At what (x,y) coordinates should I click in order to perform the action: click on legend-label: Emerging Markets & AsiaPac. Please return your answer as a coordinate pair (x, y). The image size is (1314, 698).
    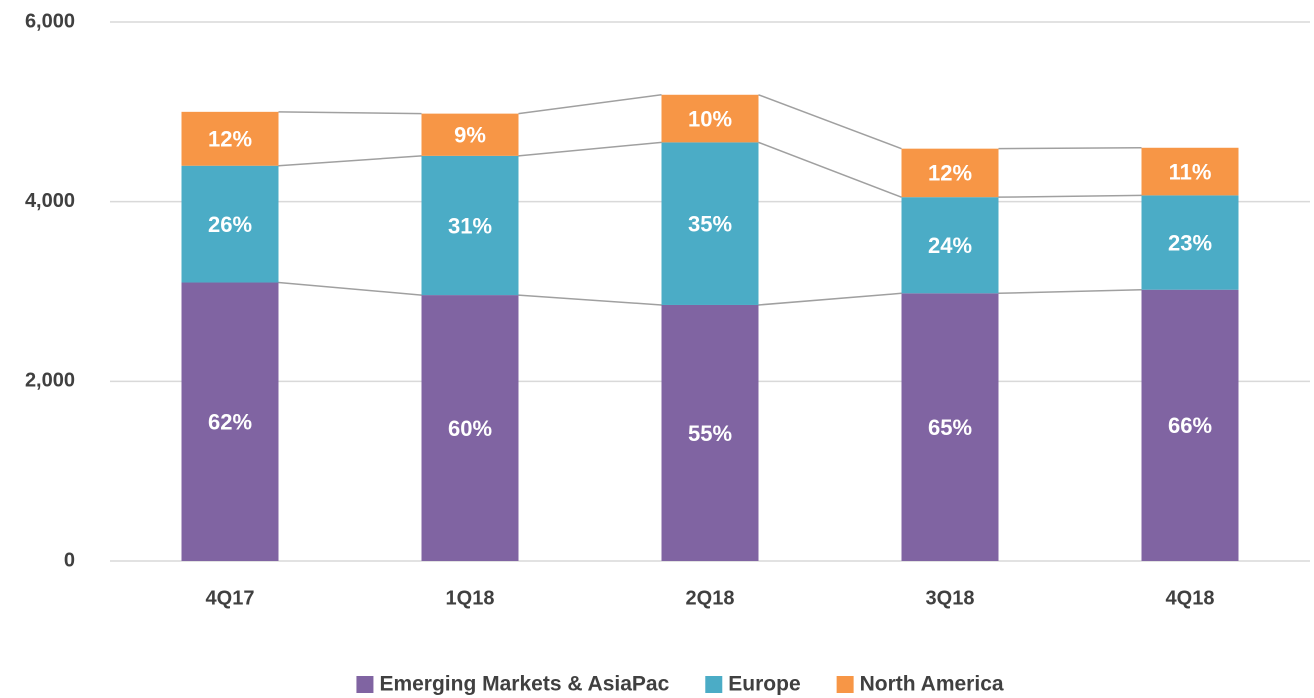
    Looking at the image, I should click on (524, 684).